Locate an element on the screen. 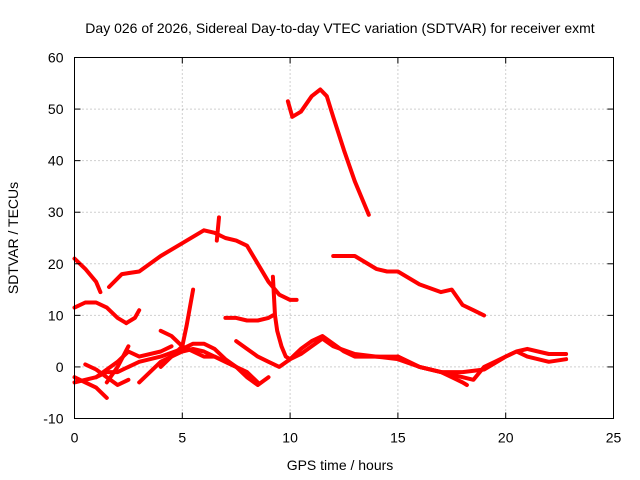  y-tick-label: -10 is located at coordinates (53, 419).